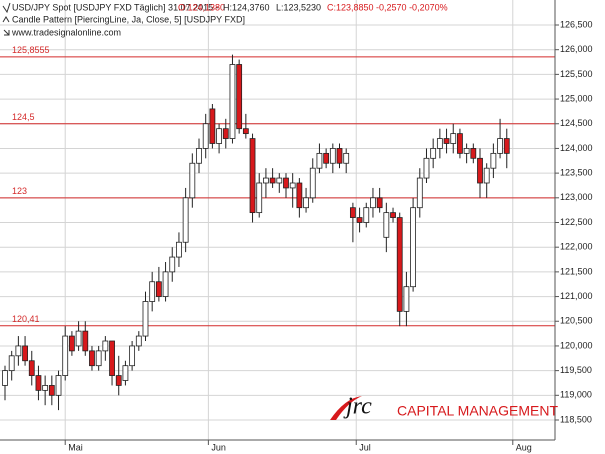 Image resolution: width=605 pixels, height=454 pixels. Describe the element at coordinates (576, 395) in the screenshot. I see `y-tick-label: 119,000` at that location.